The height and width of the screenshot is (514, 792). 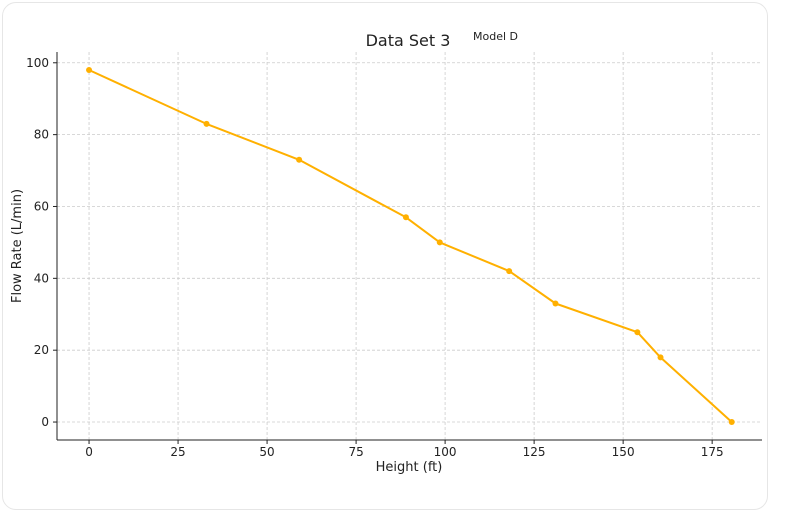 I want to click on x-tick-label-0: 0, so click(x=89, y=452).